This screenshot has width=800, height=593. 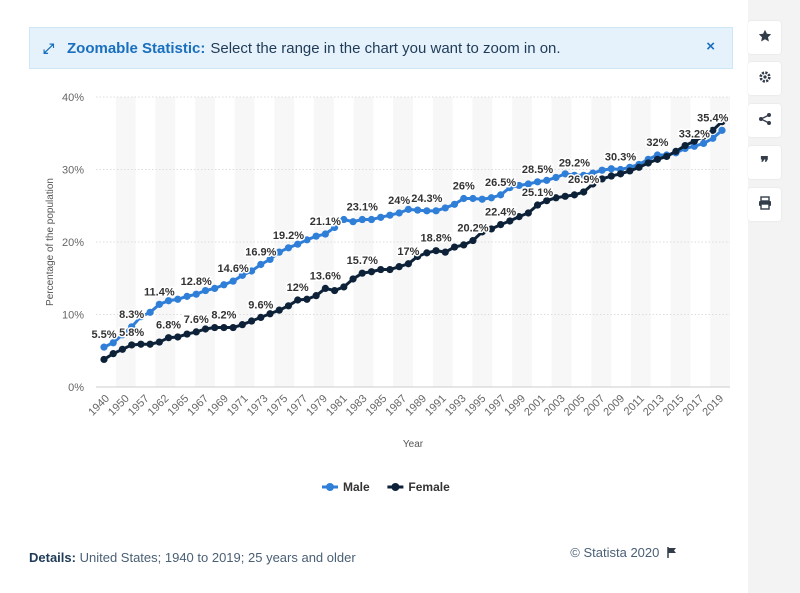 I want to click on data-label-female: 25.1%, so click(x=537, y=193).